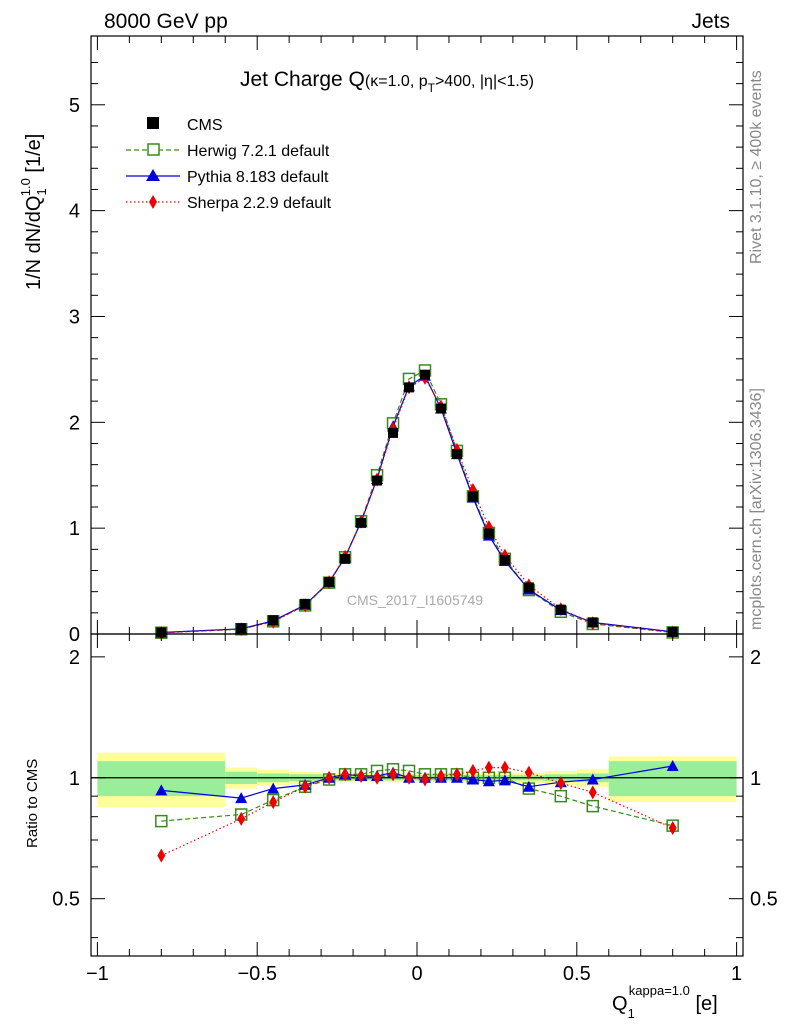 The height and width of the screenshot is (1024, 786). What do you see at coordinates (74, 658) in the screenshot?
I see `ratio-y-tick-label-left: 2` at bounding box center [74, 658].